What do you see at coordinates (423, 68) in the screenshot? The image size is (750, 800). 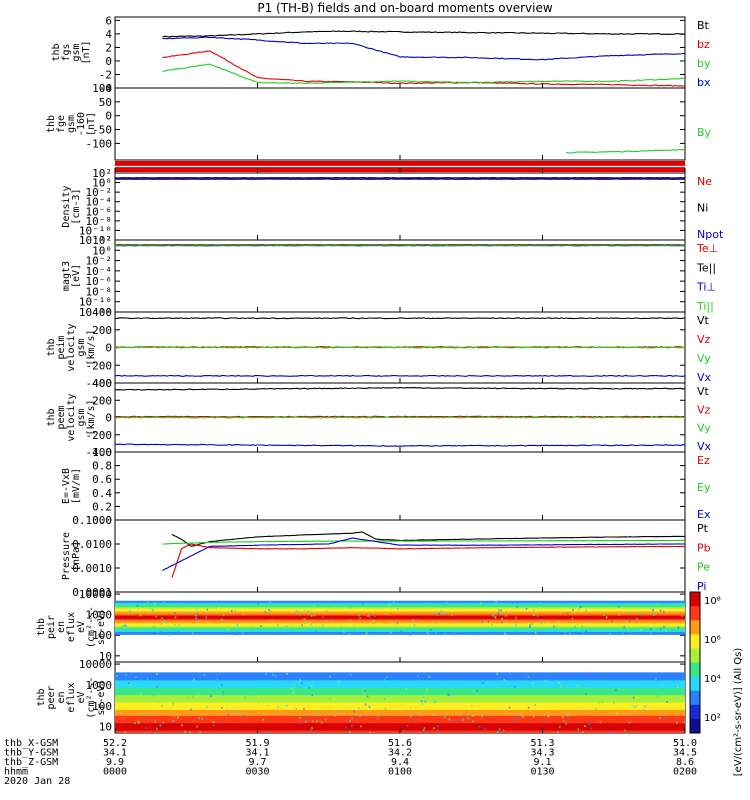 I see `series-bz` at bounding box center [423, 68].